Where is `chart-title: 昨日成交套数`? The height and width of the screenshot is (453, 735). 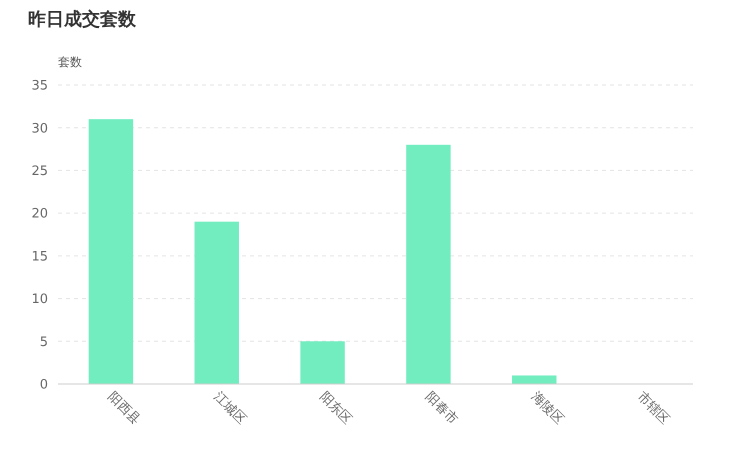 chart-title: 昨日成交套数 is located at coordinates (82, 19).